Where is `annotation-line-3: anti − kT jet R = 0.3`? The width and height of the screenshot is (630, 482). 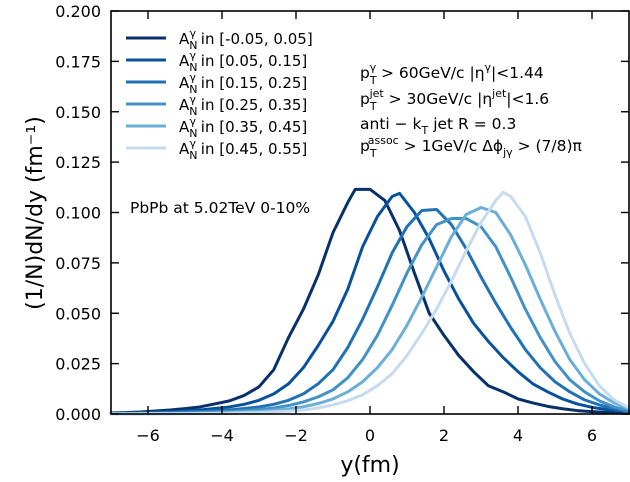
annotation-line-3: anti − kT jet R = 0.3 is located at coordinates (438, 126).